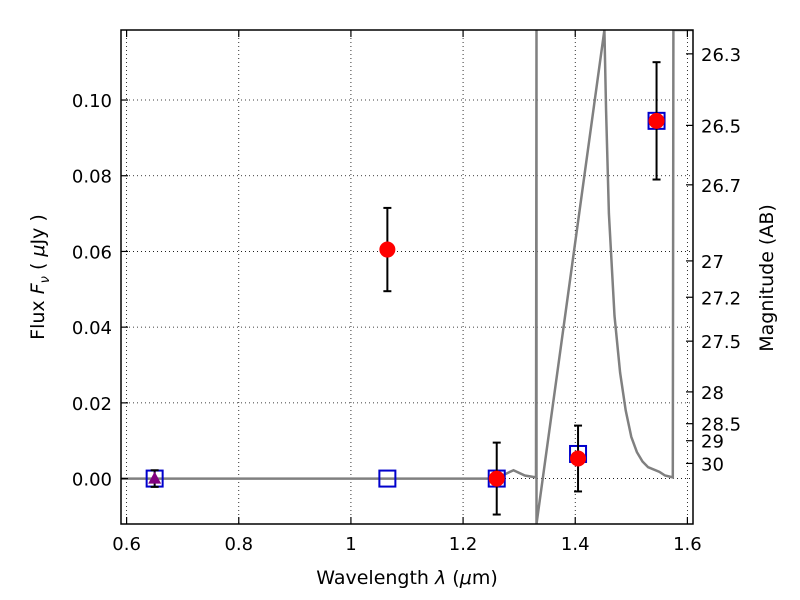 This screenshot has width=800, height=600. What do you see at coordinates (721, 425) in the screenshot?
I see `y2-tick-label: 28.5` at bounding box center [721, 425].